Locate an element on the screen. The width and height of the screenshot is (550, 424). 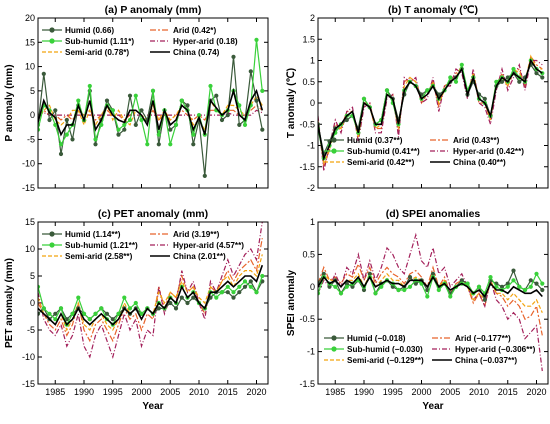
y-tick-label: 1 is located at coordinates (312, 61).